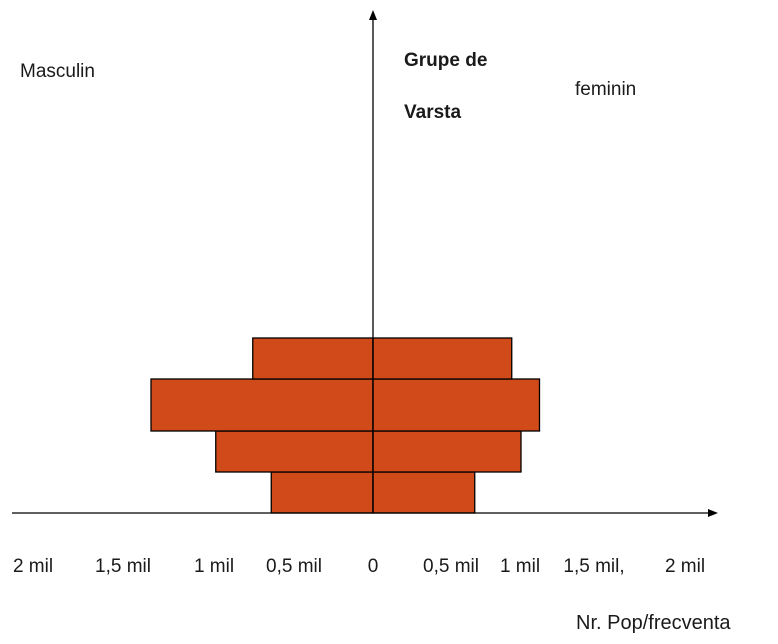  Describe the element at coordinates (123, 566) in the screenshot. I see `x-tick-label: 1,5 mil` at that location.